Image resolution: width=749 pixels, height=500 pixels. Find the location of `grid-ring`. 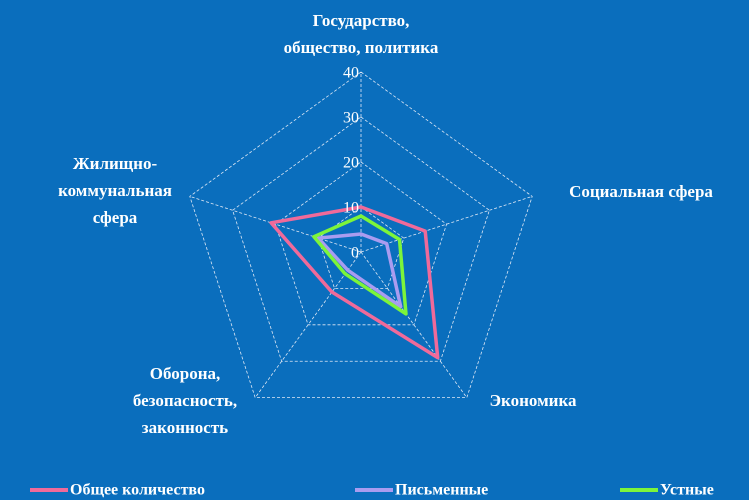

grid-ring is located at coordinates (361, 243).